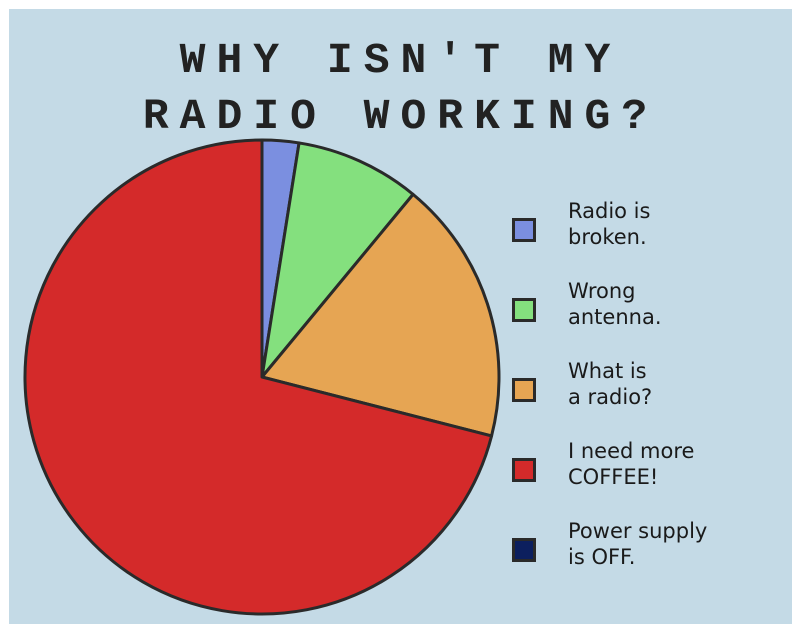  What do you see at coordinates (400, 60) in the screenshot?
I see `chart-title-line-1: WHY ISN'T MY` at bounding box center [400, 60].